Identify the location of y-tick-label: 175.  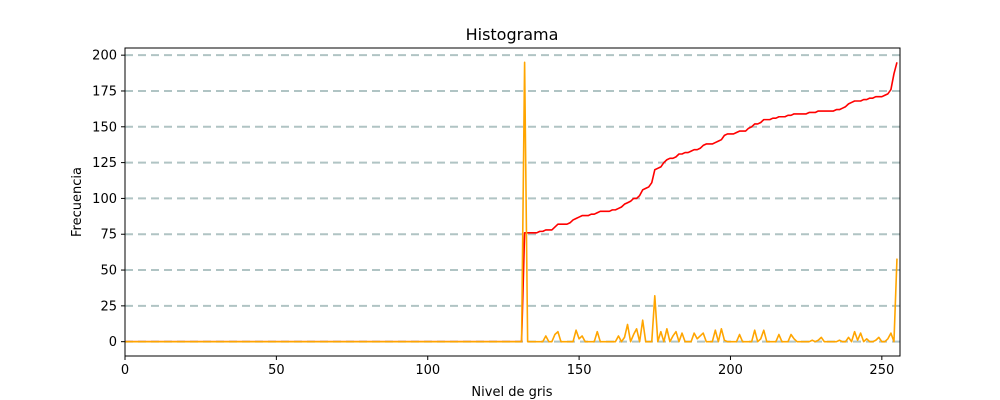
(104, 91).